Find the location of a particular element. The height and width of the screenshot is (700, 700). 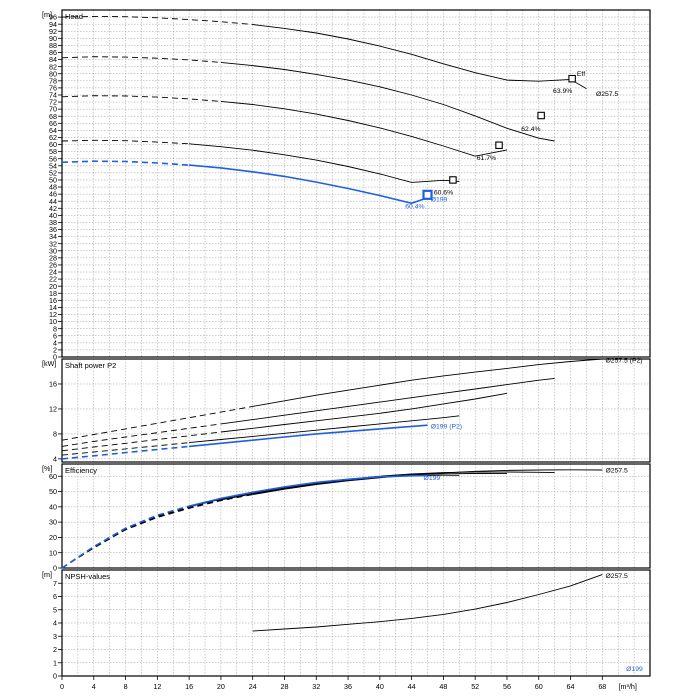

y-tick-label: 24 is located at coordinates (53, 272).